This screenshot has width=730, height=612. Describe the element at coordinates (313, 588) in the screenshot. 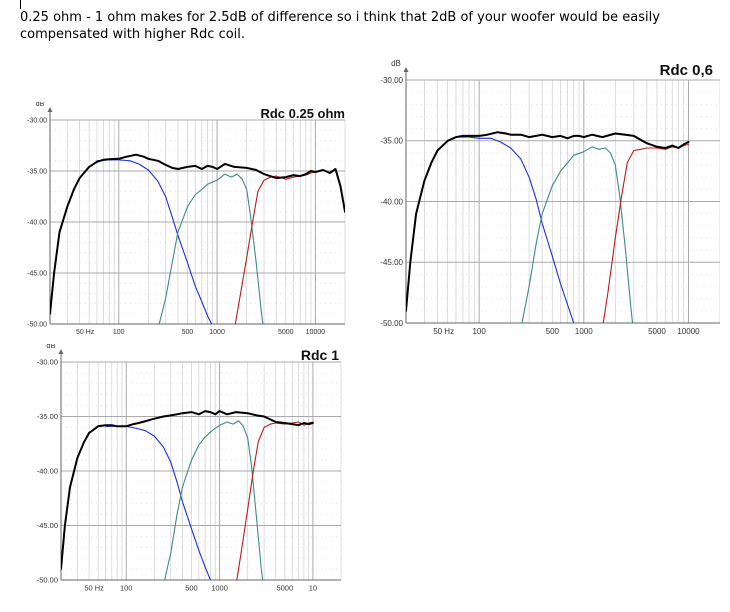

I see `x-tick-label: 10` at that location.